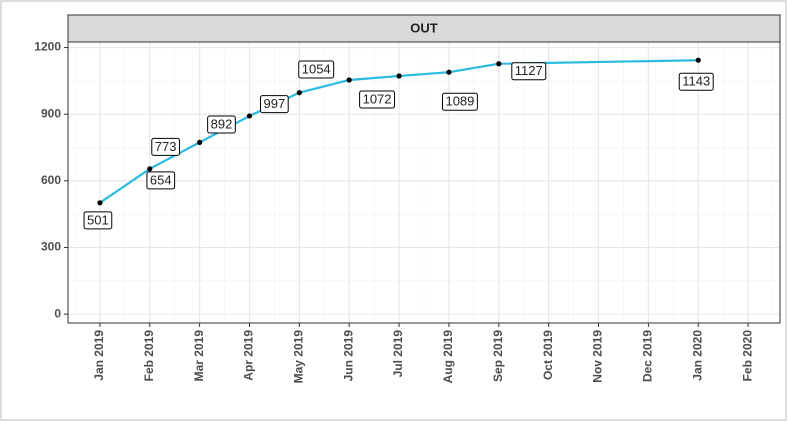 Image resolution: width=788 pixels, height=422 pixels. What do you see at coordinates (47, 47) in the screenshot?
I see `y-tick-label: 1200` at bounding box center [47, 47].